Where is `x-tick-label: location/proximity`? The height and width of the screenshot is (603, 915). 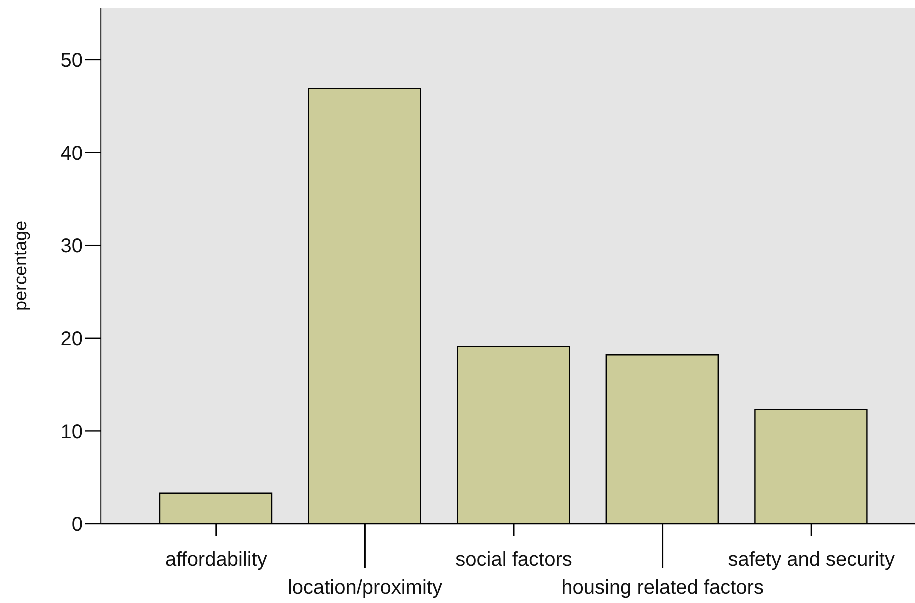 x-tick-label: location/proximity is located at coordinates (365, 588).